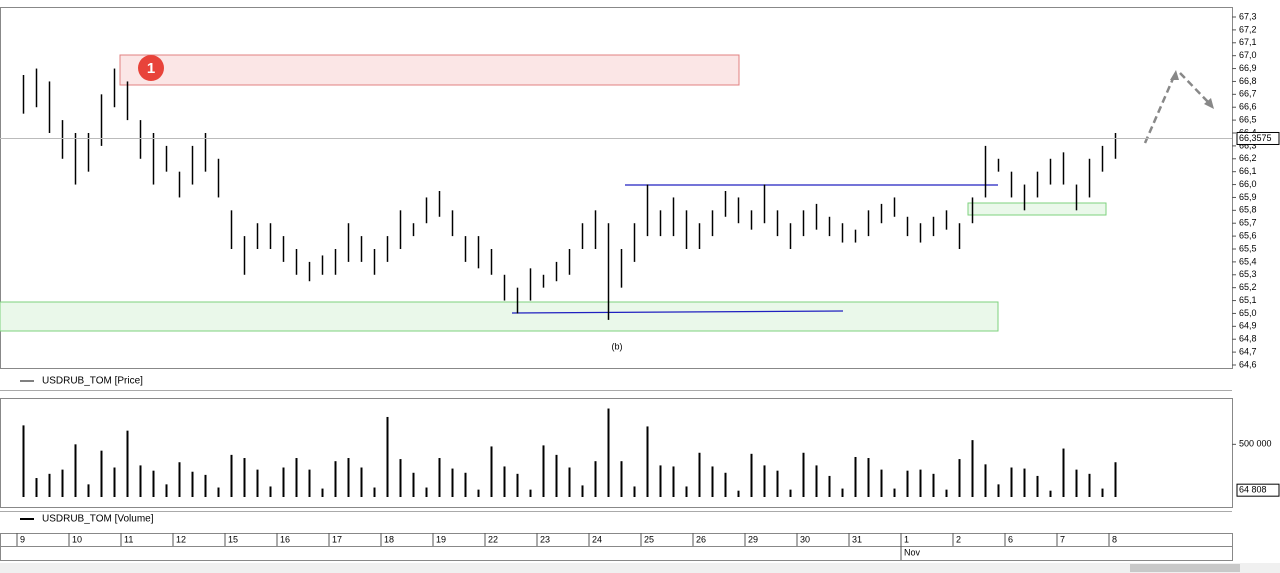 The height and width of the screenshot is (573, 1280). What do you see at coordinates (912, 552) in the screenshot?
I see `month-label: Nov` at bounding box center [912, 552].